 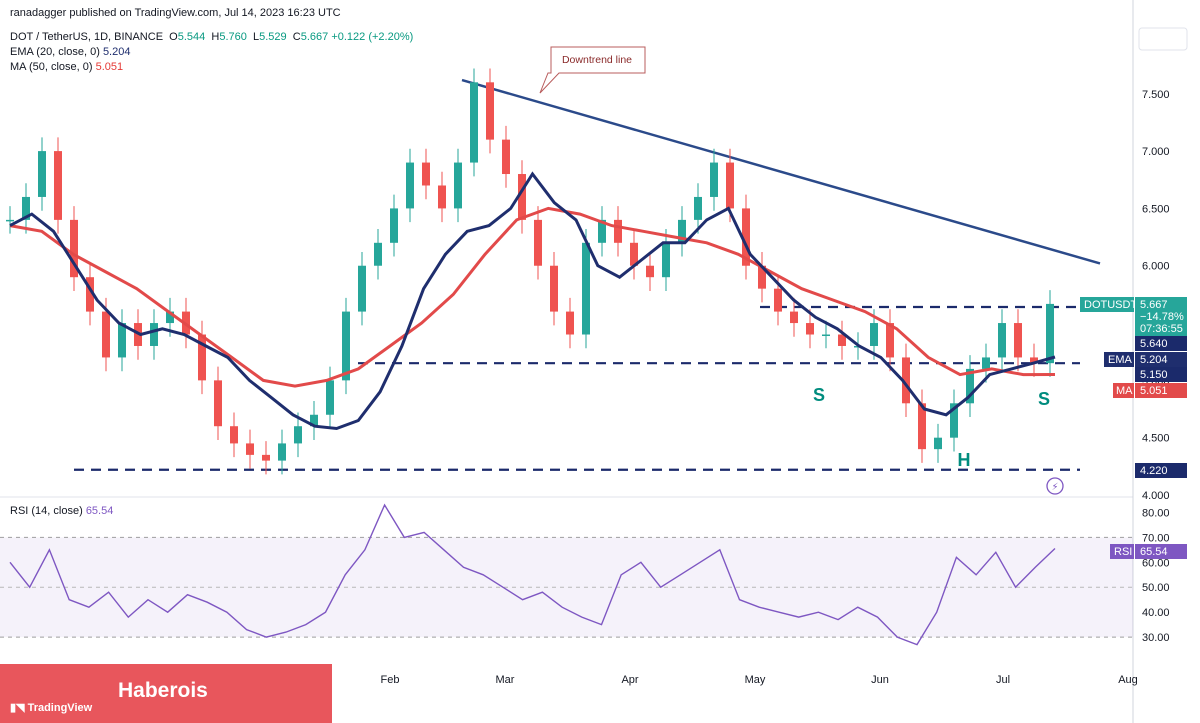 What do you see at coordinates (1154, 471) in the screenshot?
I see `level-4220-label: 4.220` at bounding box center [1154, 471].